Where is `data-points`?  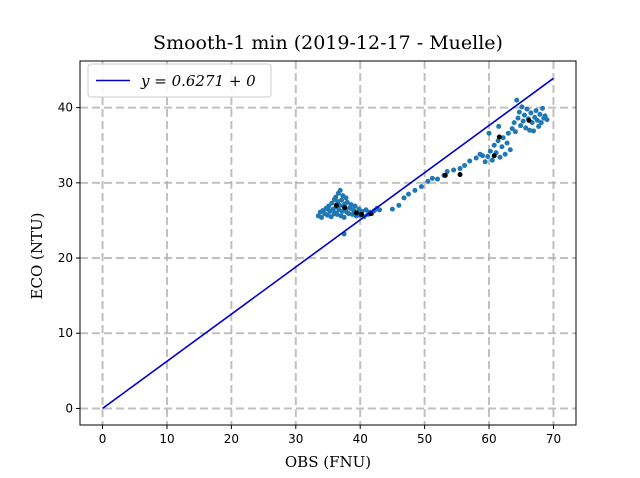 data-points is located at coordinates (432, 167).